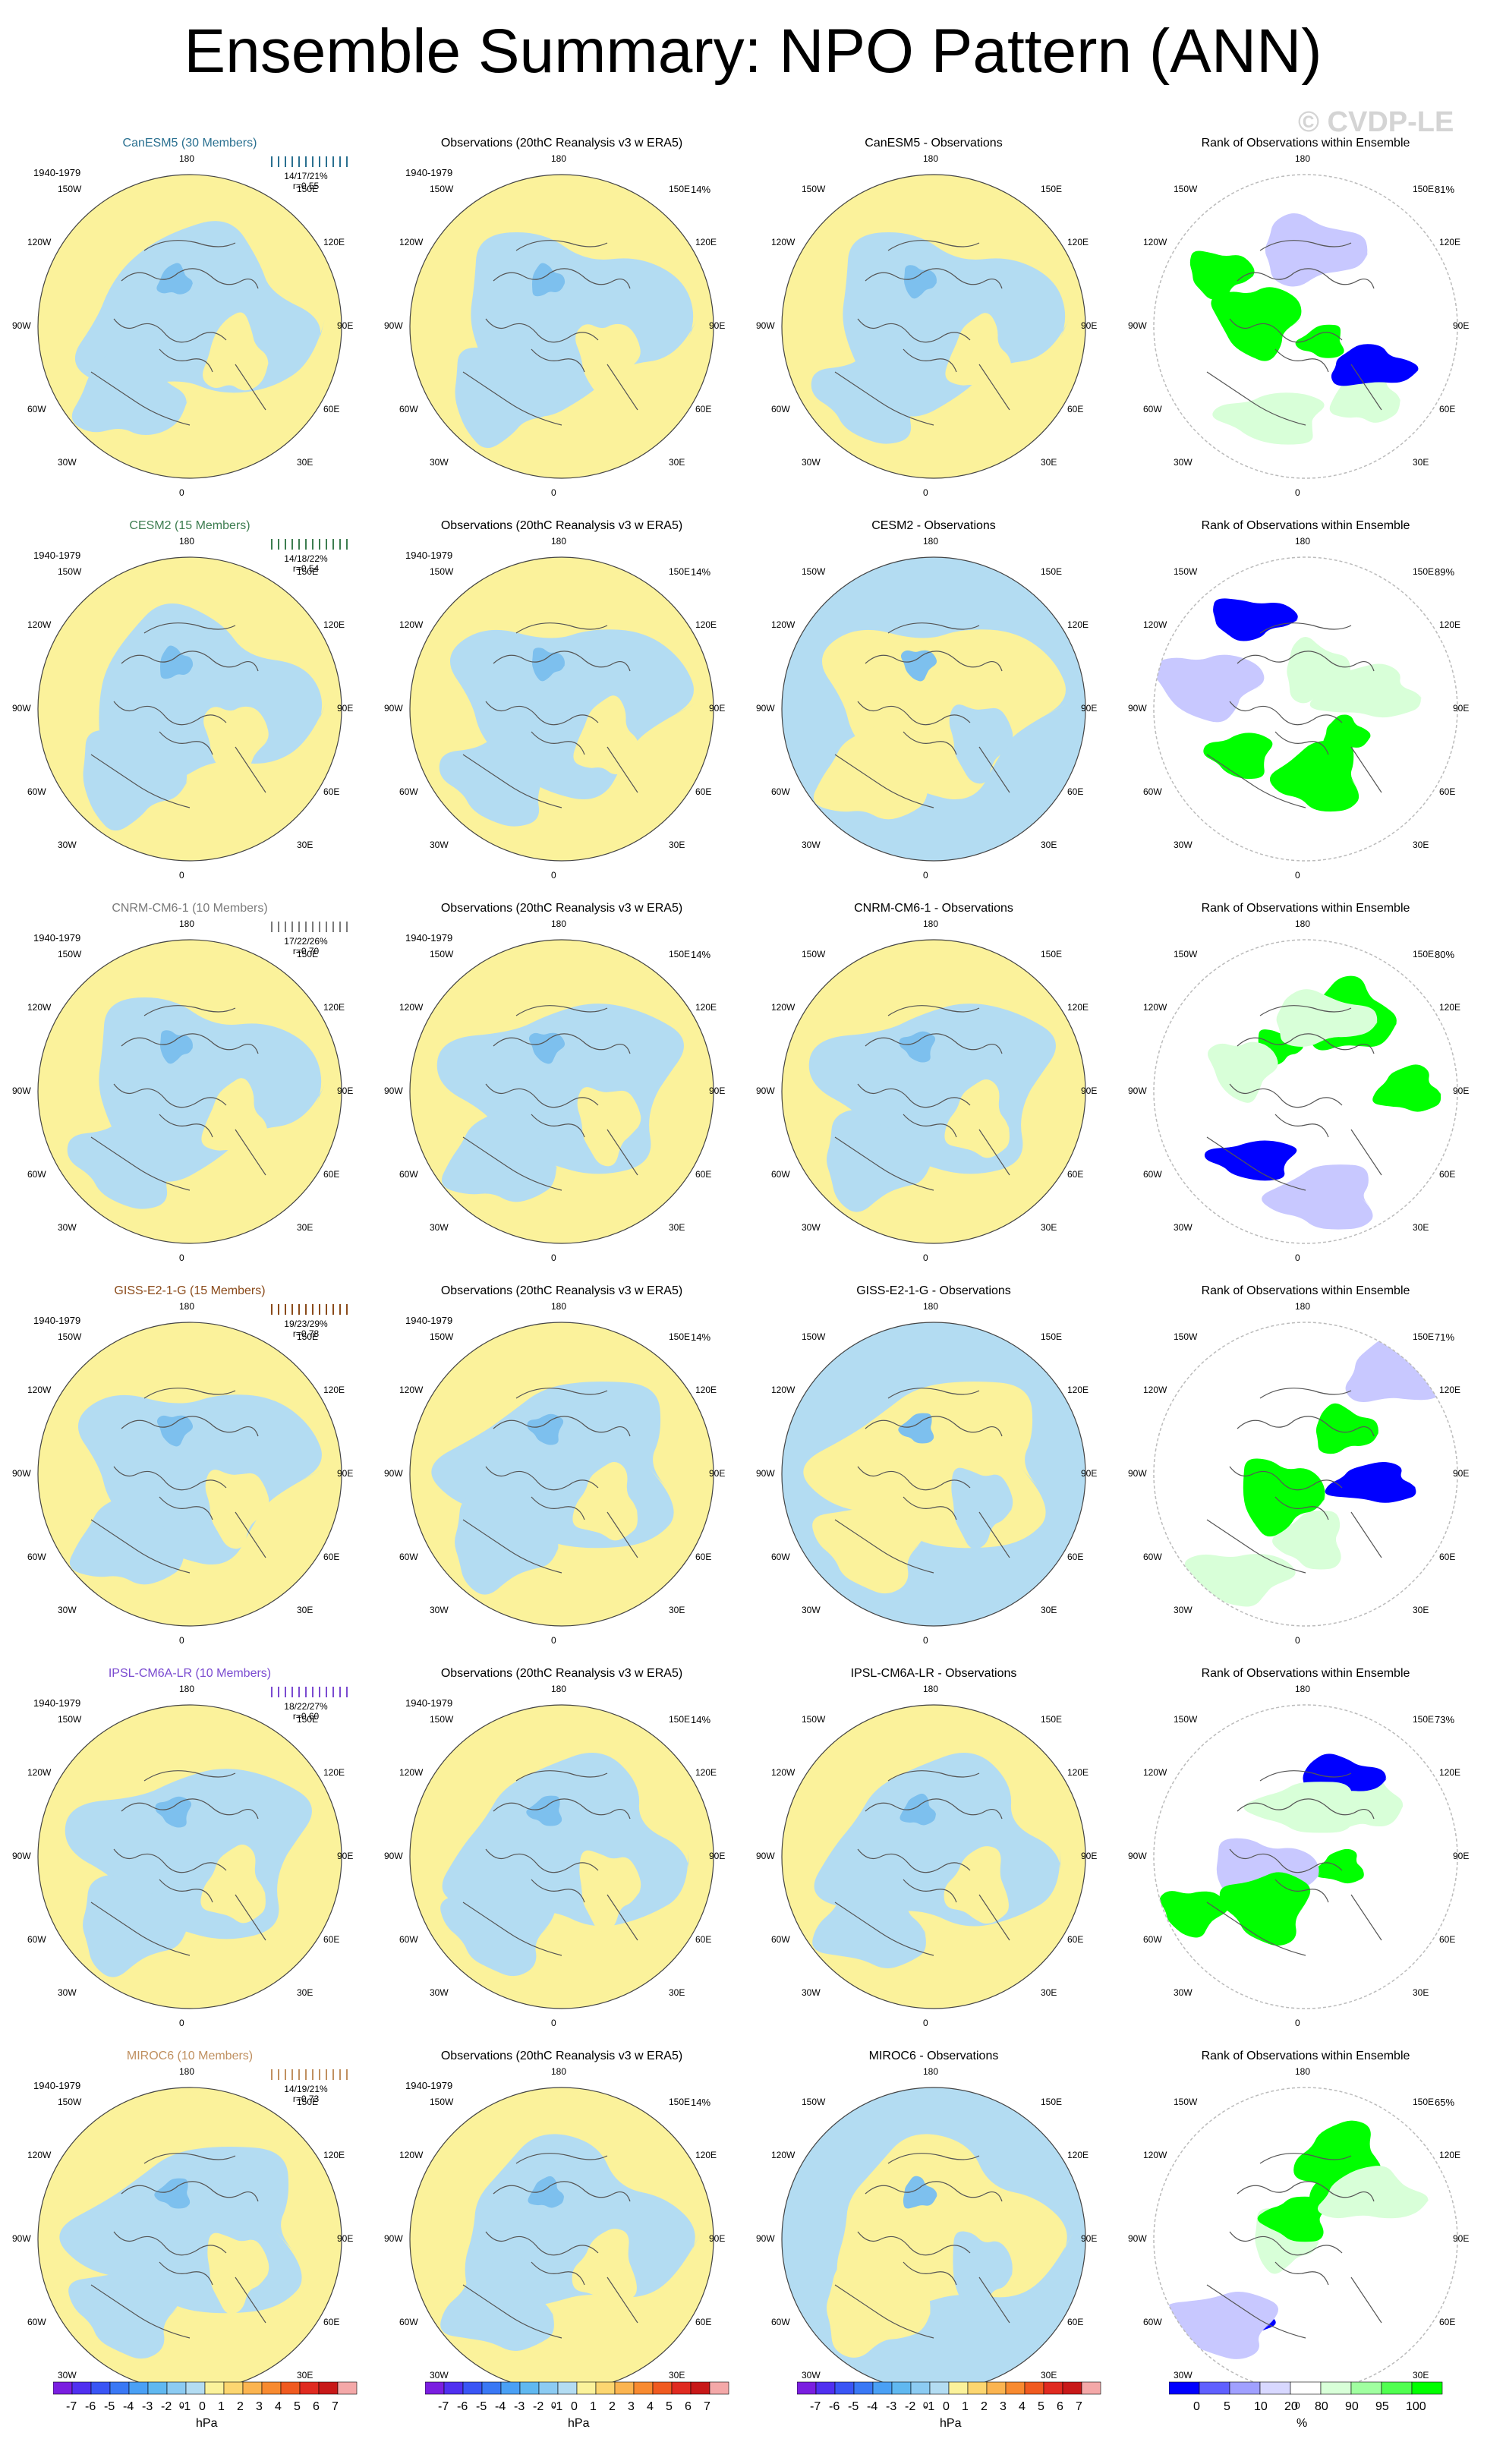  Describe the element at coordinates (1352, 2407) in the screenshot. I see `colorbar-tick-label: 90` at that location.